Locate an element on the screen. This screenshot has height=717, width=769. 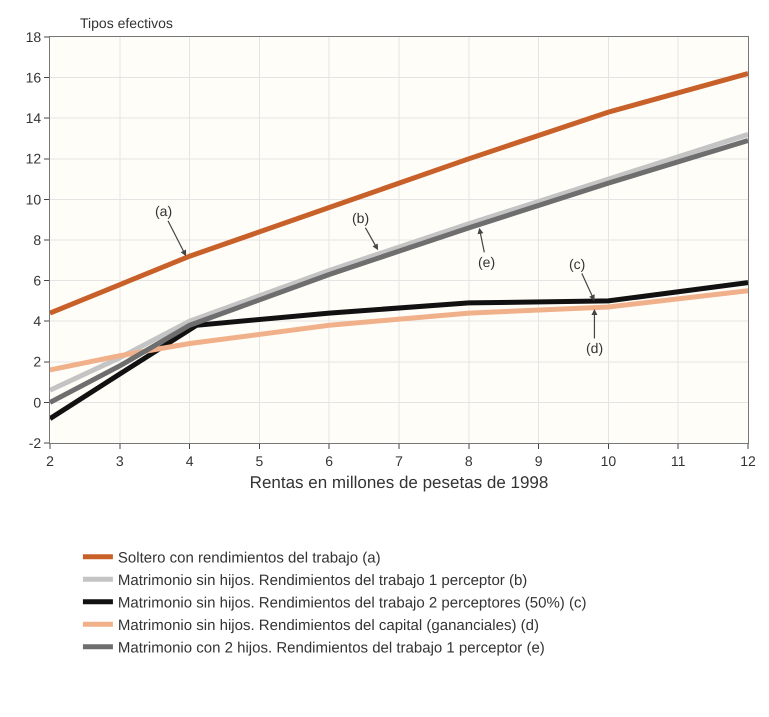
legend-label: Matrimonio sin hijos. Rendimientos del trabajo 1 perceptor (b) is located at coordinates (323, 581).